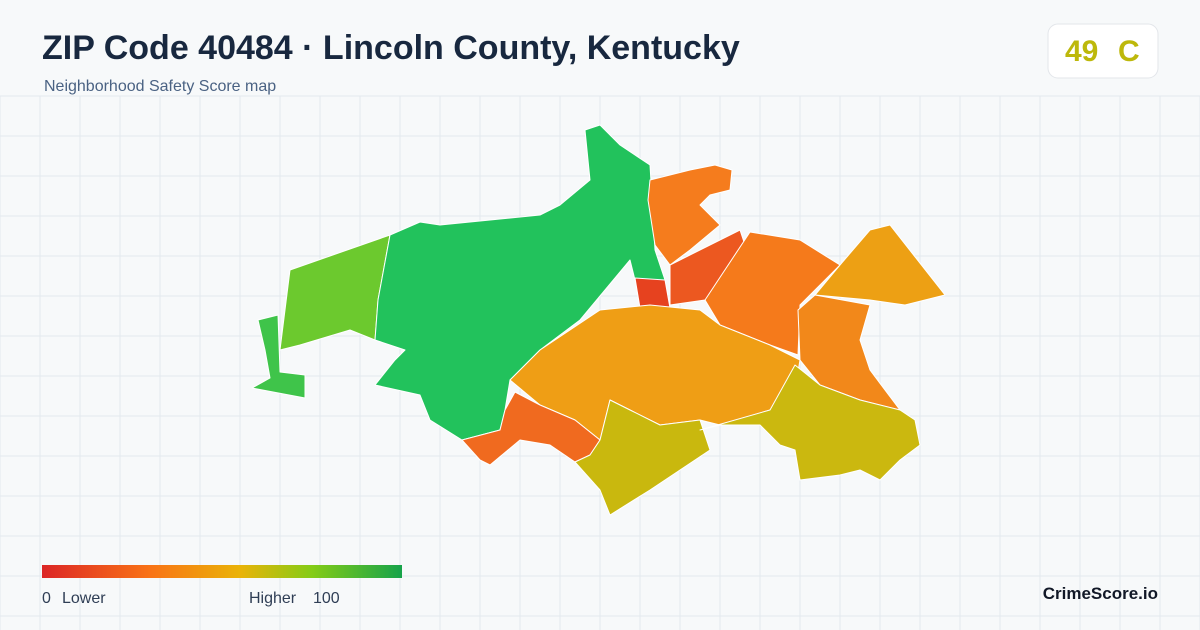  What do you see at coordinates (1103, 51) in the screenshot?
I see `score-badge` at bounding box center [1103, 51].